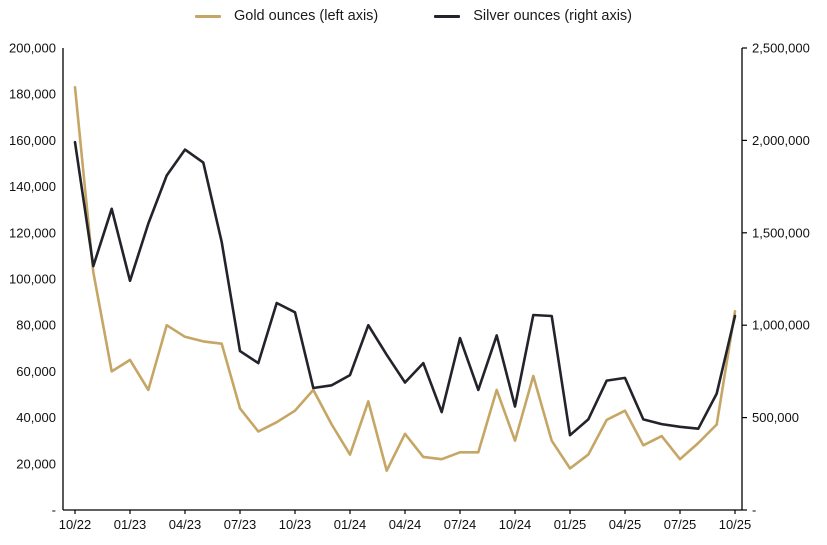  What do you see at coordinates (130, 524) in the screenshot?
I see `x-axis-tick-label: 01/23` at bounding box center [130, 524].